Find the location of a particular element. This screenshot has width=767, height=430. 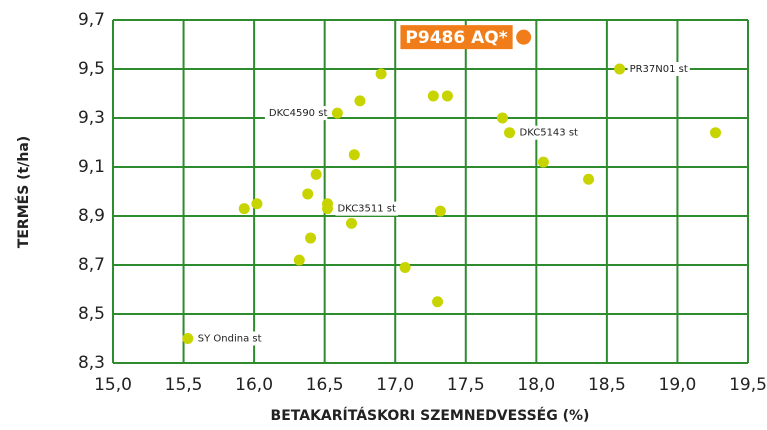

x-tick-label: 17,0 is located at coordinates (395, 385).